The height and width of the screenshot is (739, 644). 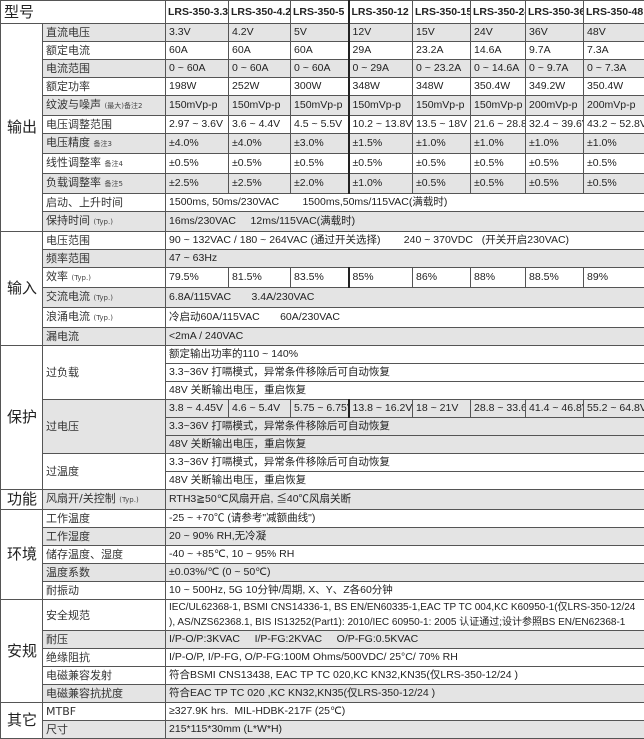 What do you see at coordinates (61, 711) in the screenshot?
I see `row-label-text: MTBF` at bounding box center [61, 711].